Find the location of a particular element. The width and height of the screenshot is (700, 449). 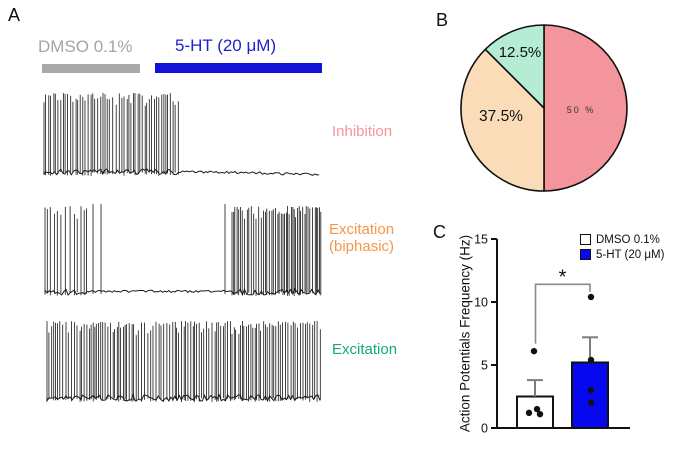

dmso-duration-bar is located at coordinates (91, 68).